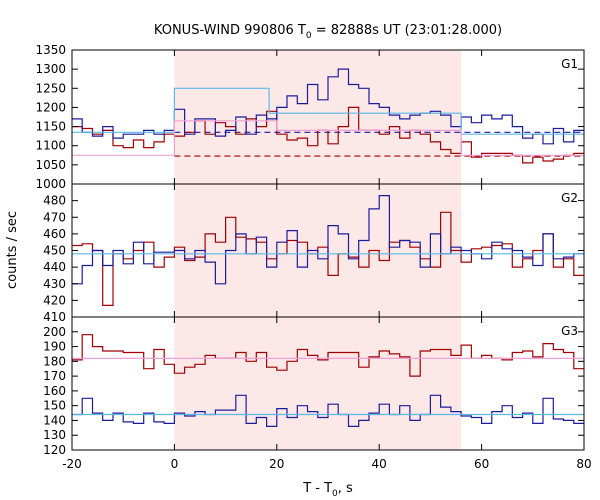 The height and width of the screenshot is (500, 600). Describe the element at coordinates (328, 355) in the screenshot. I see `series-red-g3` at that location.